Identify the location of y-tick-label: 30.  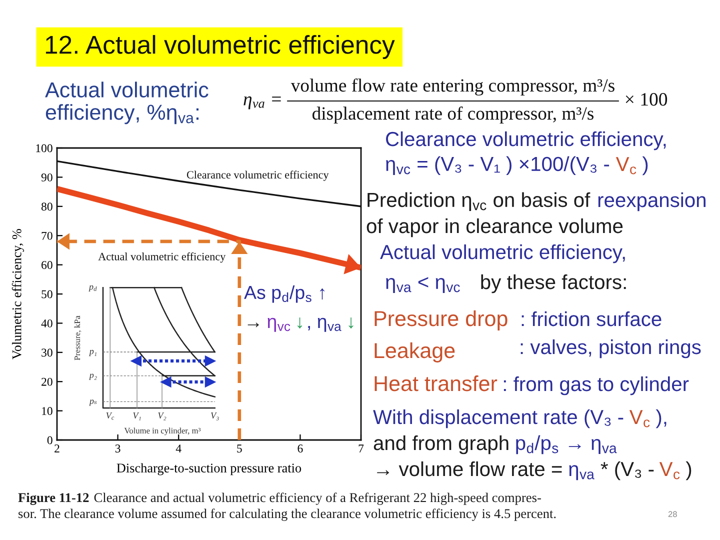
(47, 352).